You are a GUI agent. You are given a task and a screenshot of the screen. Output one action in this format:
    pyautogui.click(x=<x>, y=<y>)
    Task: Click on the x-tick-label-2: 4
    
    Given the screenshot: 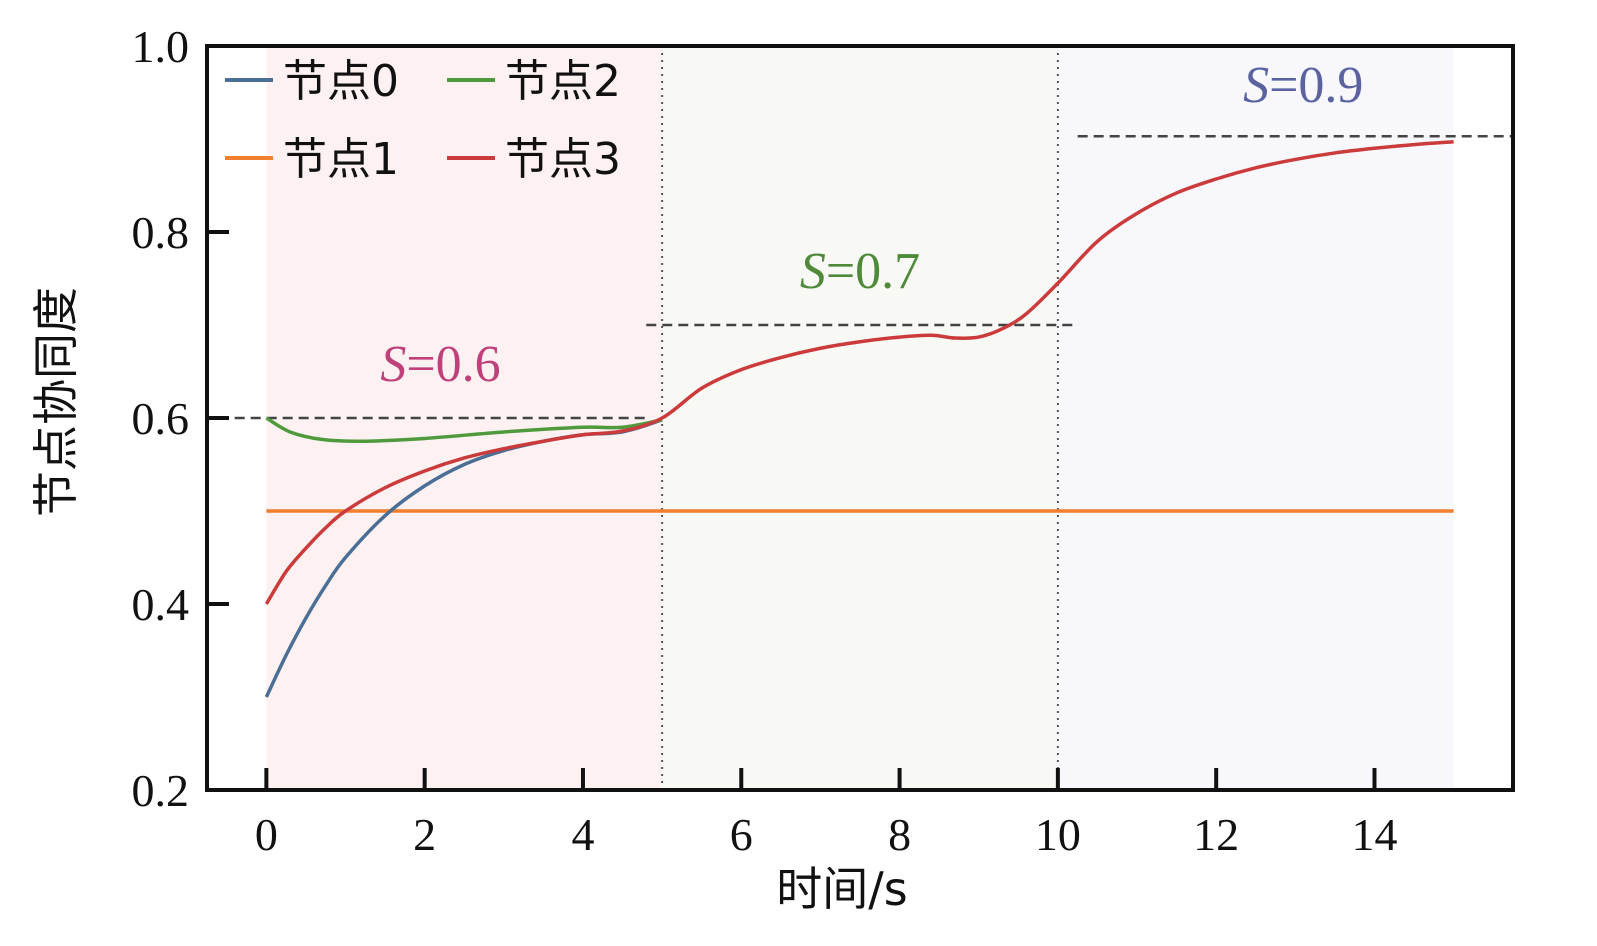 What is the action you would take?
    pyautogui.click(x=582, y=834)
    